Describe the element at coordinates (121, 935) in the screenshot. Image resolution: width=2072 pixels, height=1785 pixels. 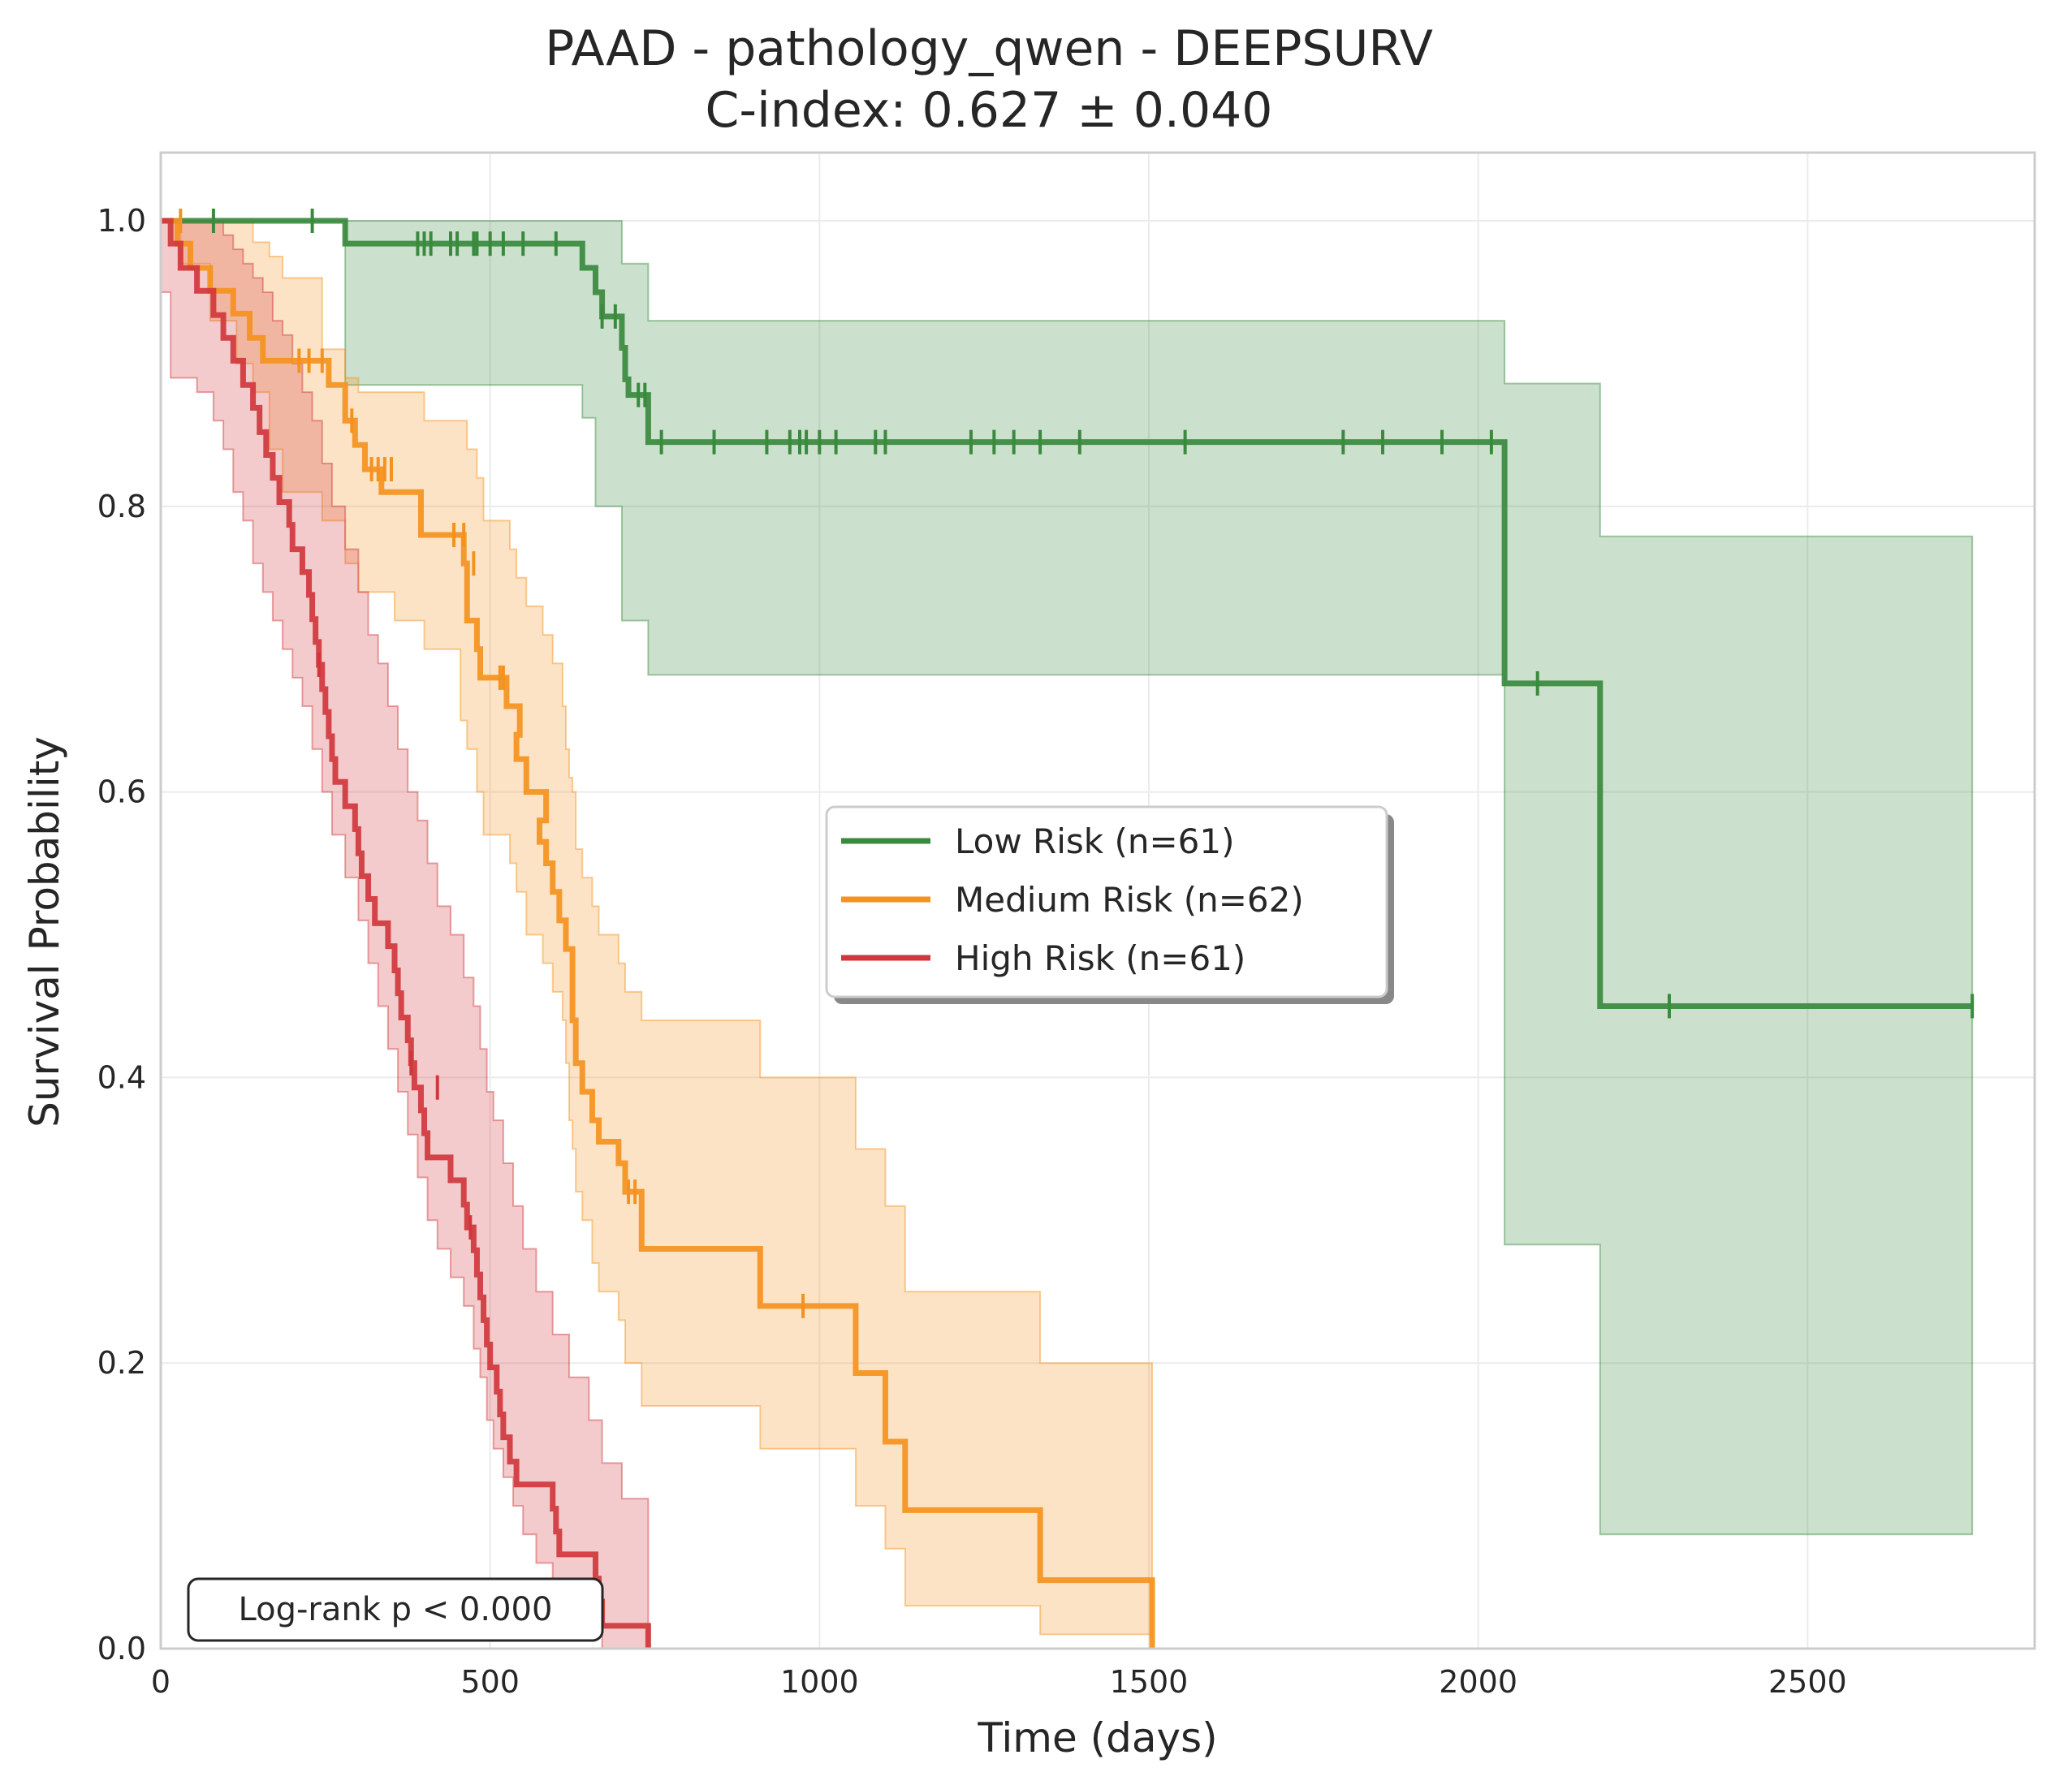
I see `y-ticks: 0.0 0.2 0.4 0.6 0.8 1.0` at that location.